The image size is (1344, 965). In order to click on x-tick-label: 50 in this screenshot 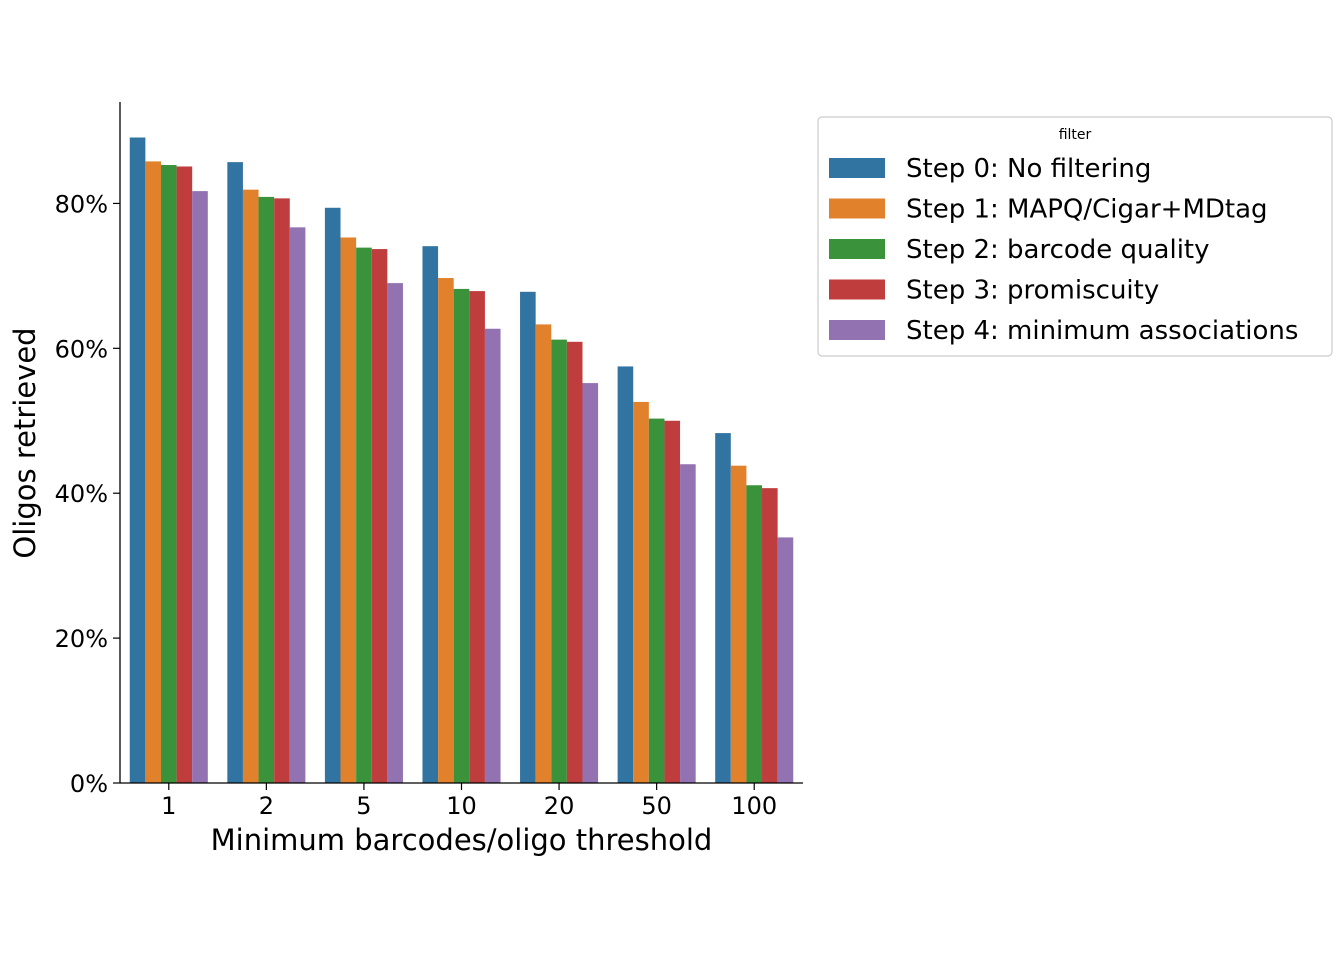, I will do `click(656, 806)`.